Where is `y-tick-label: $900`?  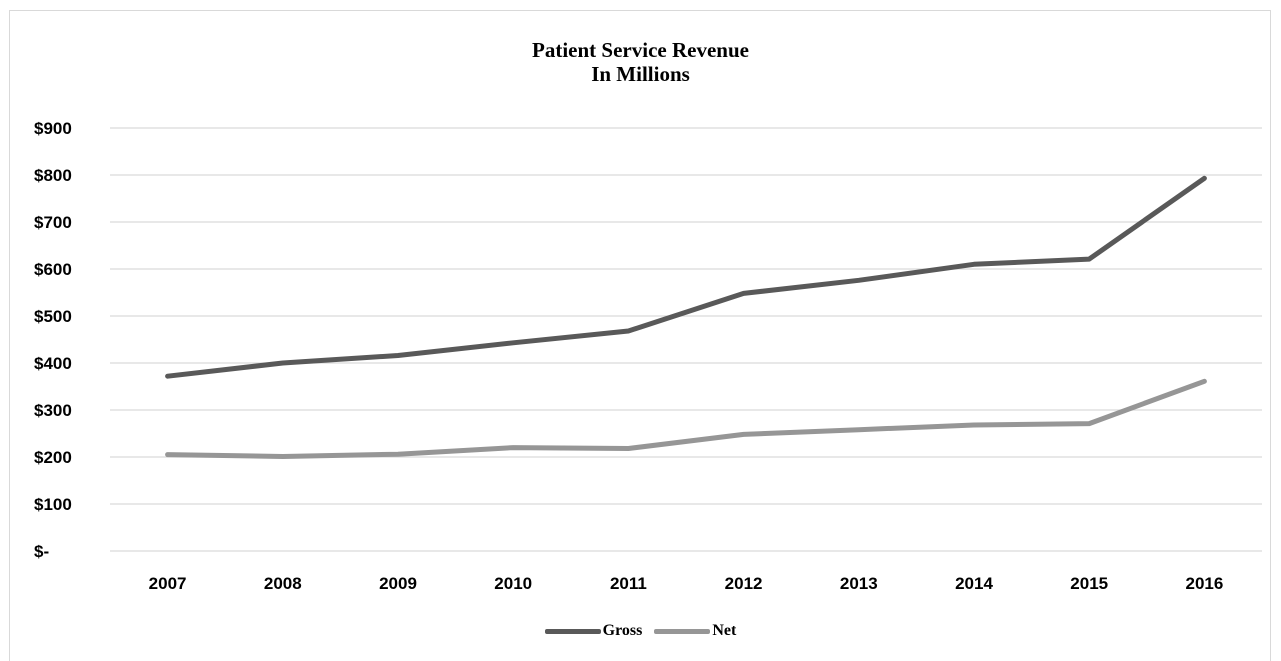
y-tick-label: $900 is located at coordinates (53, 128).